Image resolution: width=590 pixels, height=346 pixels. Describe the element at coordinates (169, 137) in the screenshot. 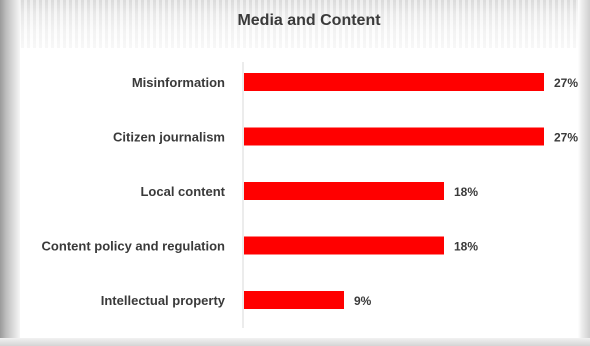

I see `category-label: Citizen journalism` at that location.